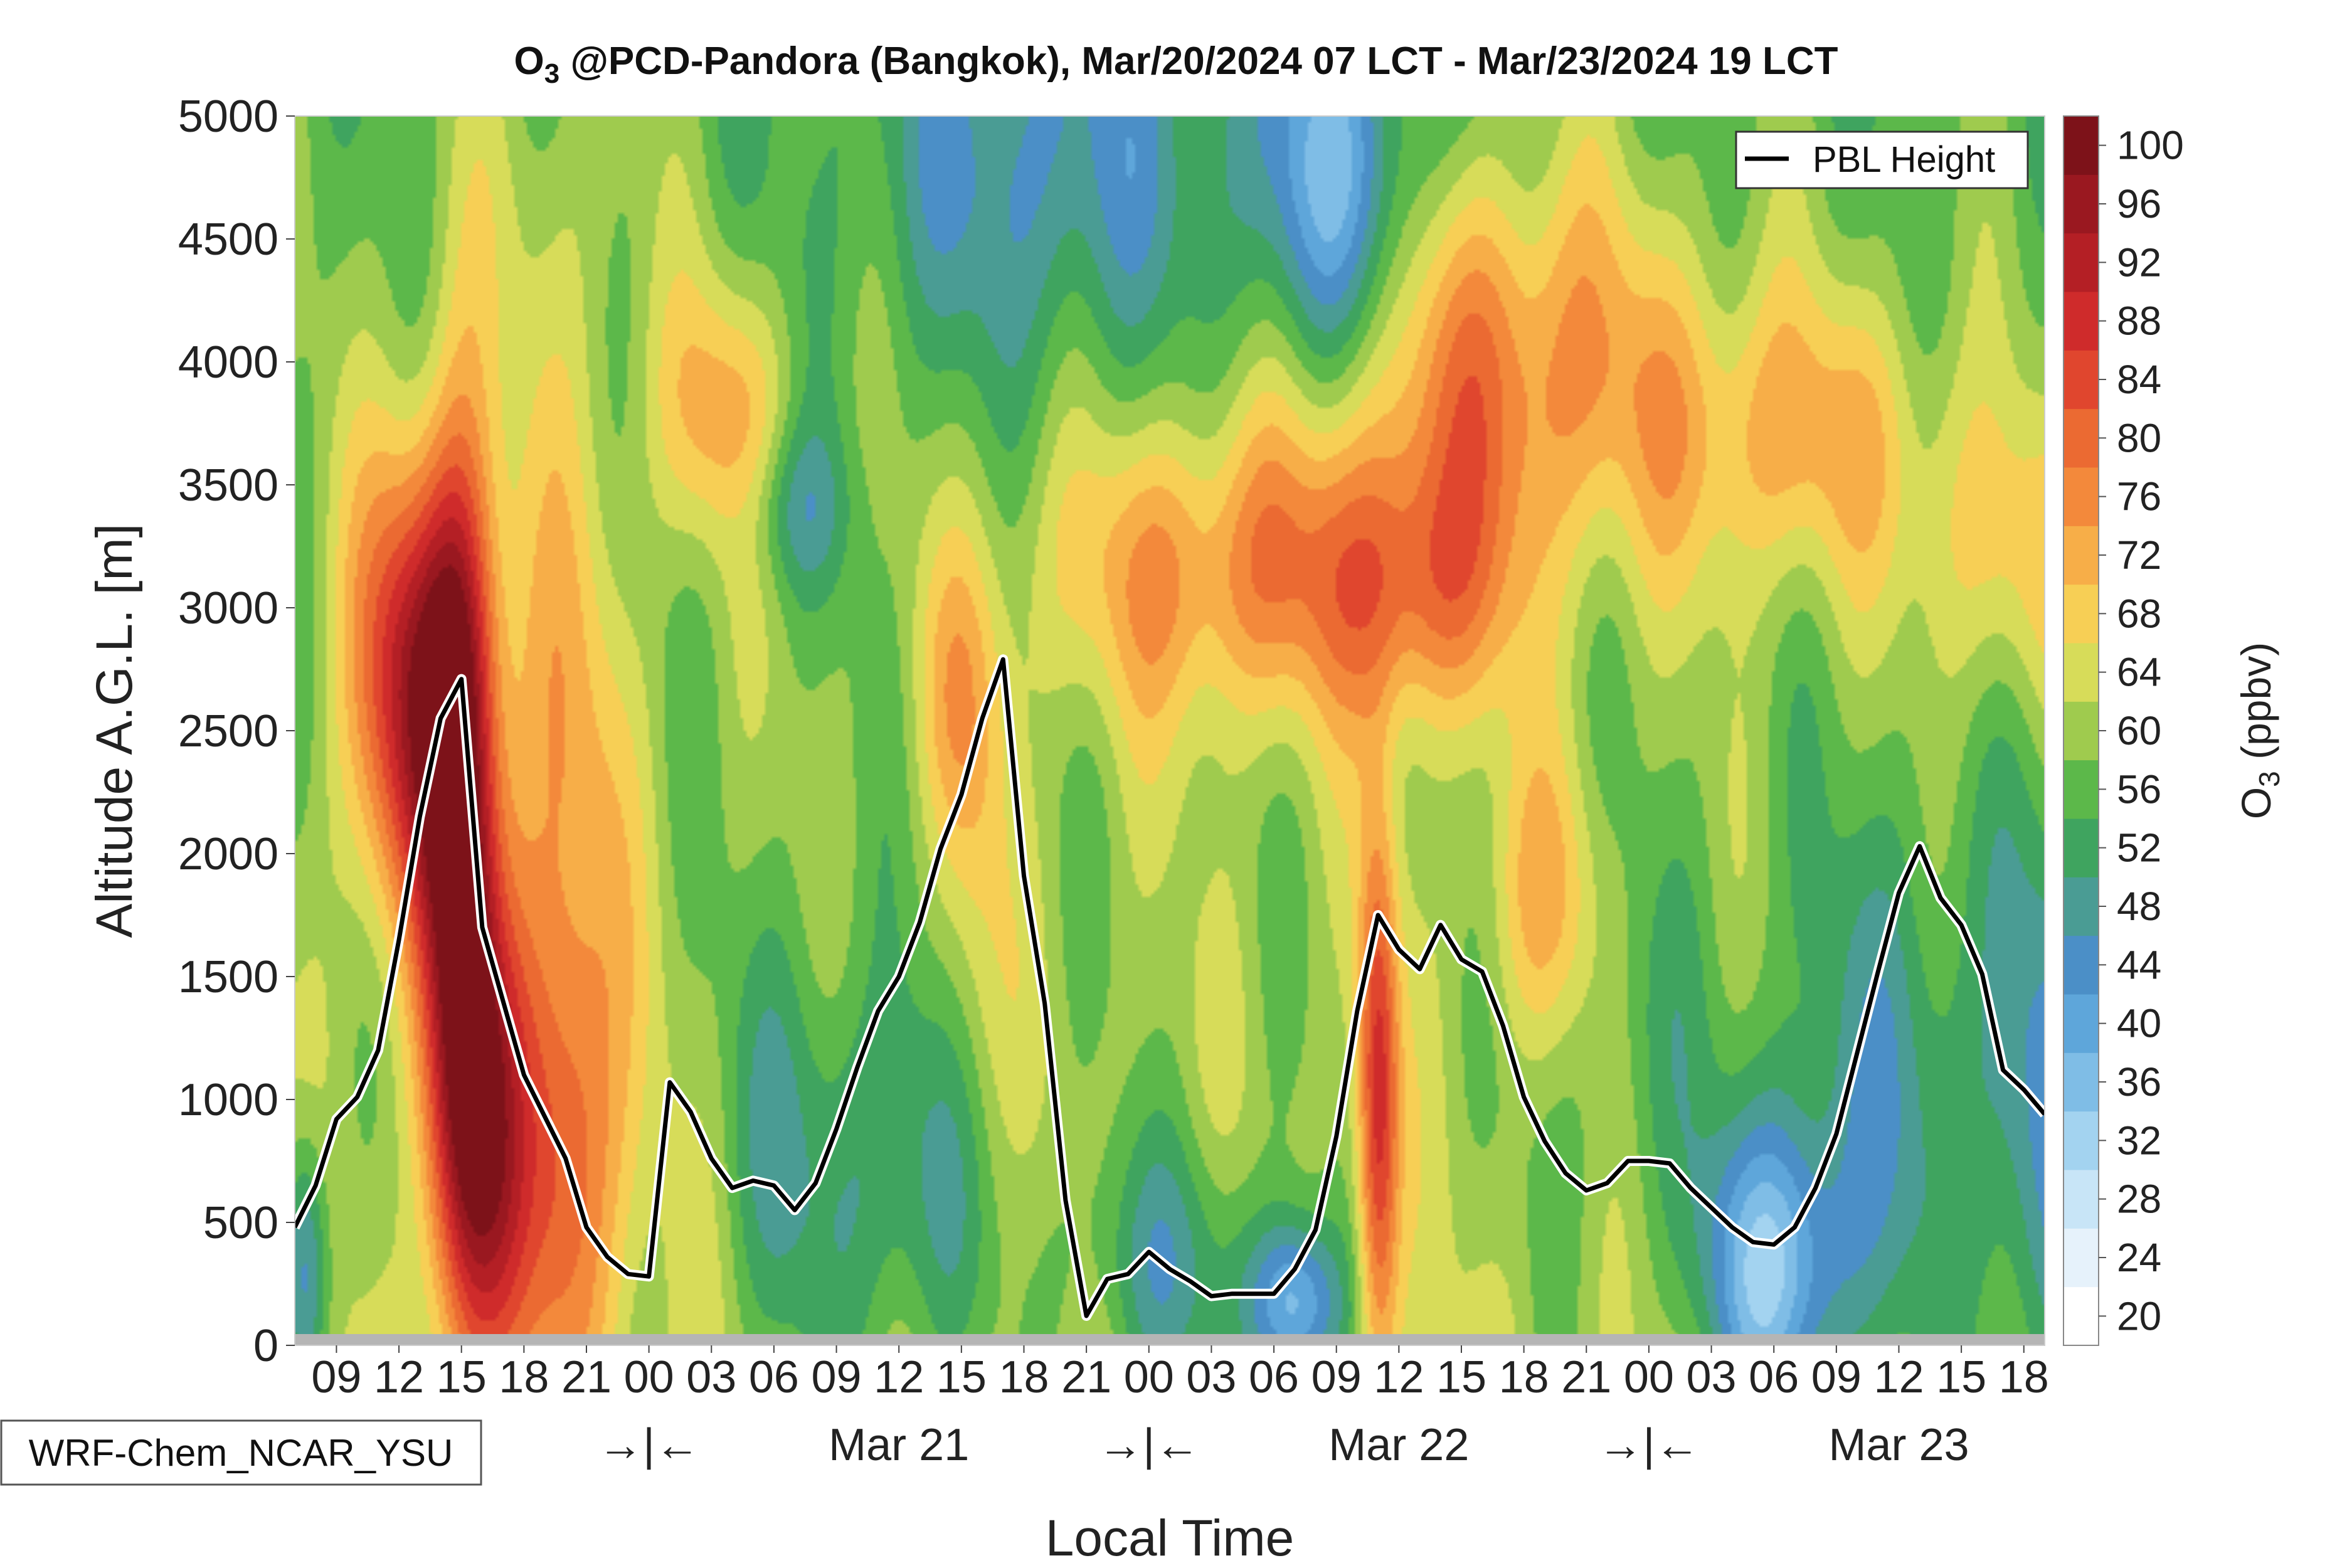 Image resolution: width=2352 pixels, height=1568 pixels. What do you see at coordinates (228, 363) in the screenshot?
I see `y-tick-label: 4000` at bounding box center [228, 363].